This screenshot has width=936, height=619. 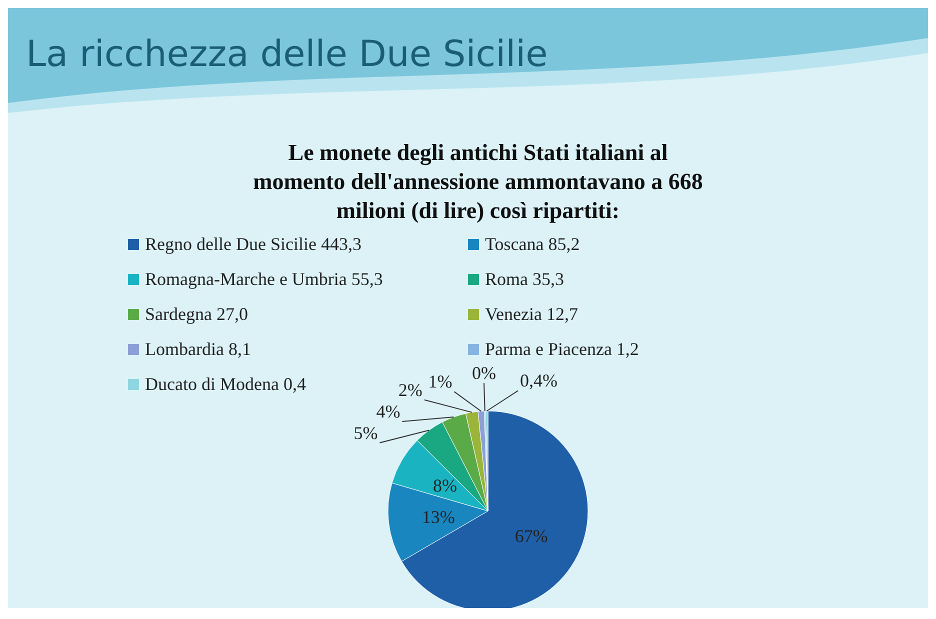 What do you see at coordinates (225, 384) in the screenshot?
I see `legend-label: Ducato di Modena 0,4` at bounding box center [225, 384].